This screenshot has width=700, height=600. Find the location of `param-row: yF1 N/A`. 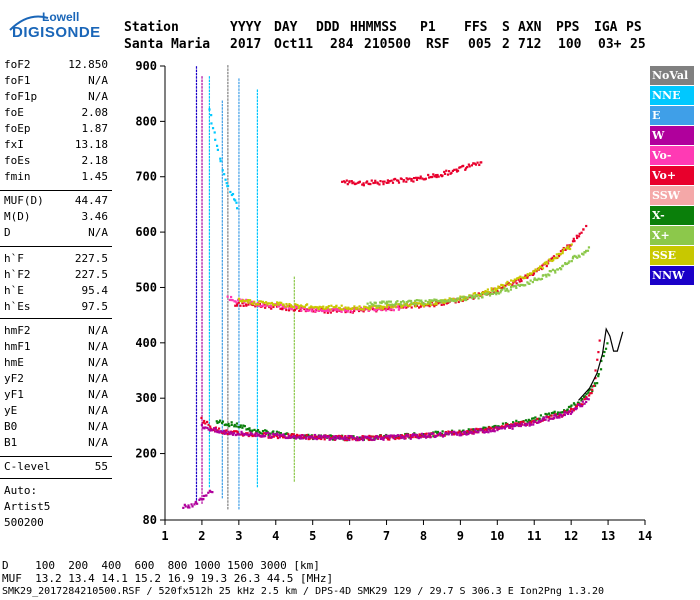

param-row: yF1 N/A is located at coordinates (56, 396).